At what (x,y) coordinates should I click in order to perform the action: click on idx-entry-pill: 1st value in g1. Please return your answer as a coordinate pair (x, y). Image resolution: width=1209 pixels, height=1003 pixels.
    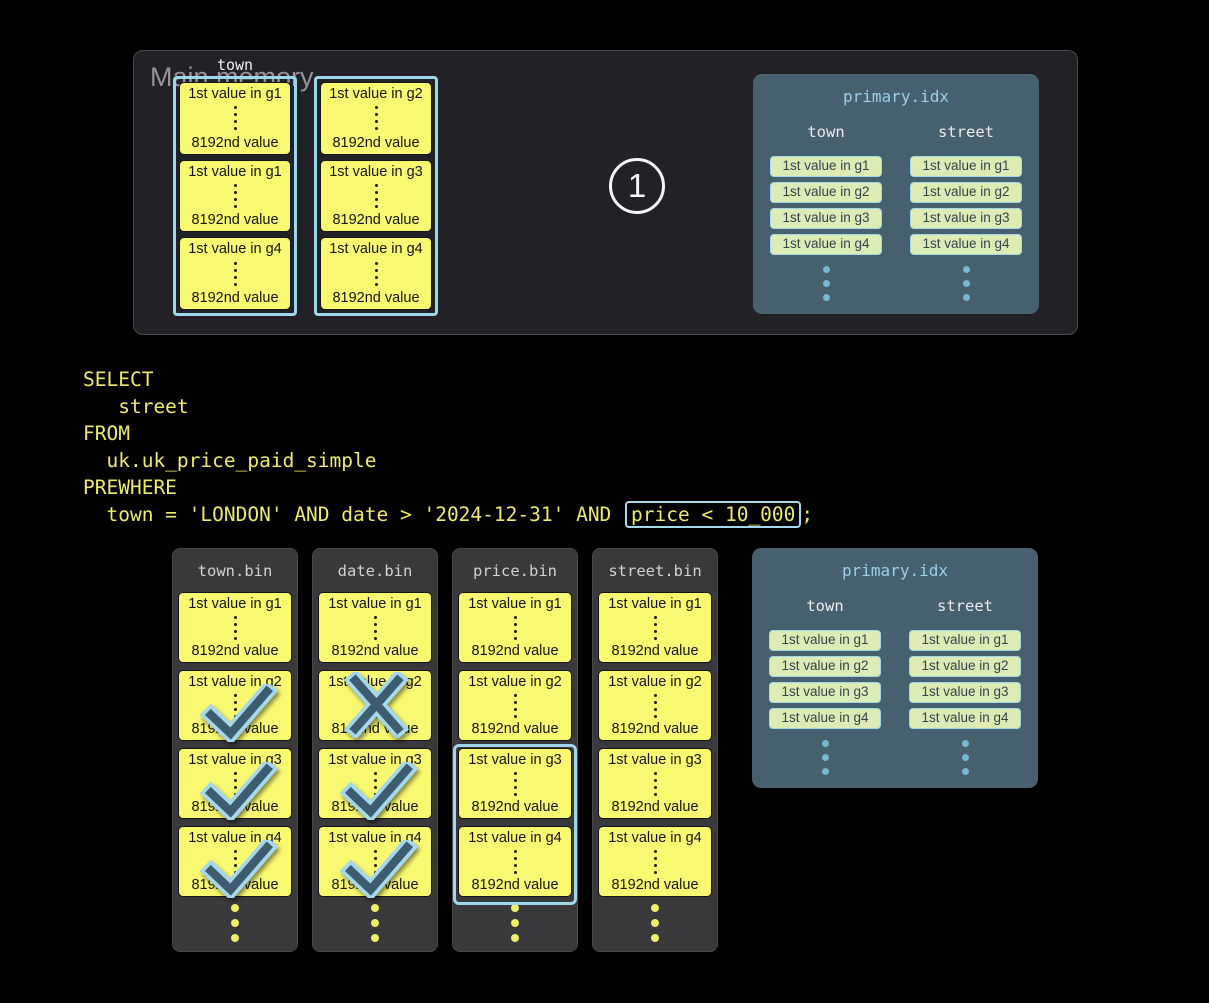
    Looking at the image, I should click on (966, 166).